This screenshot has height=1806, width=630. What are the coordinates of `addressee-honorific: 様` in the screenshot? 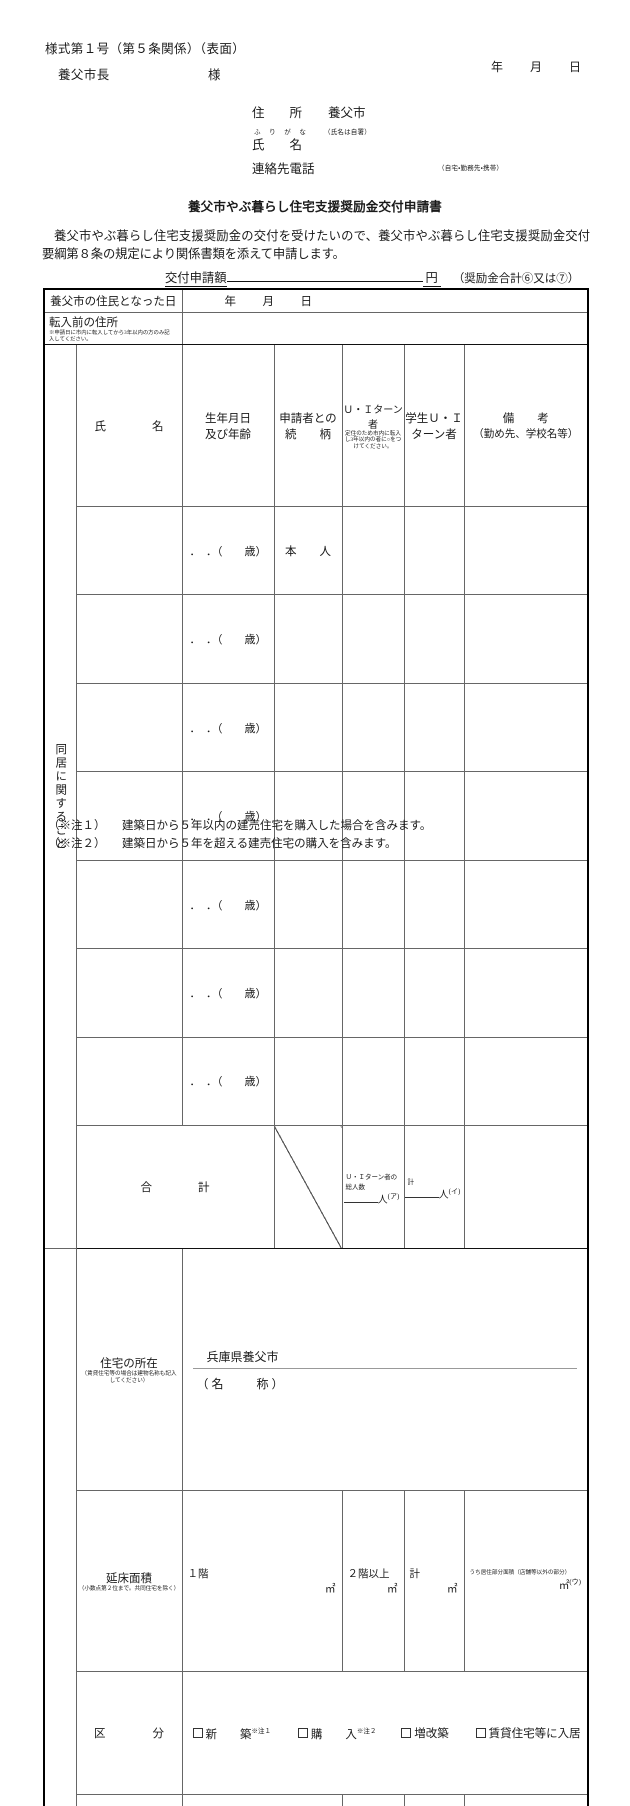 It's located at (214, 73).